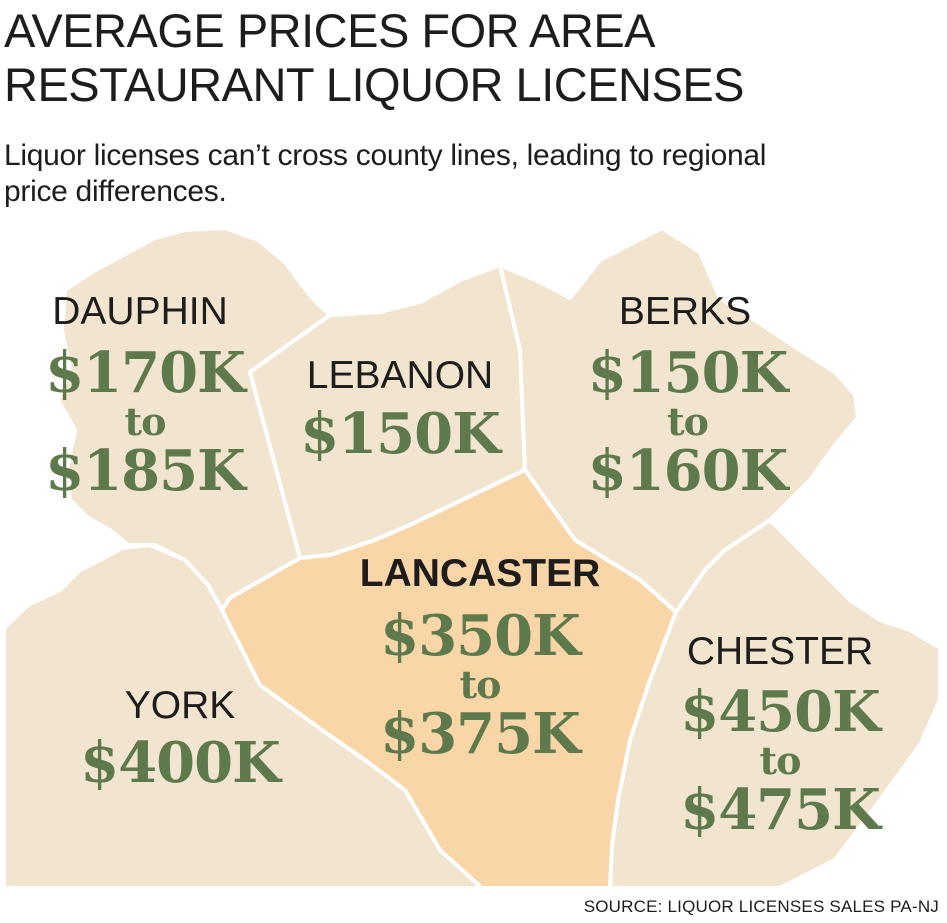 The image size is (947, 923). I want to click on price-connector-chester: to, so click(780, 760).